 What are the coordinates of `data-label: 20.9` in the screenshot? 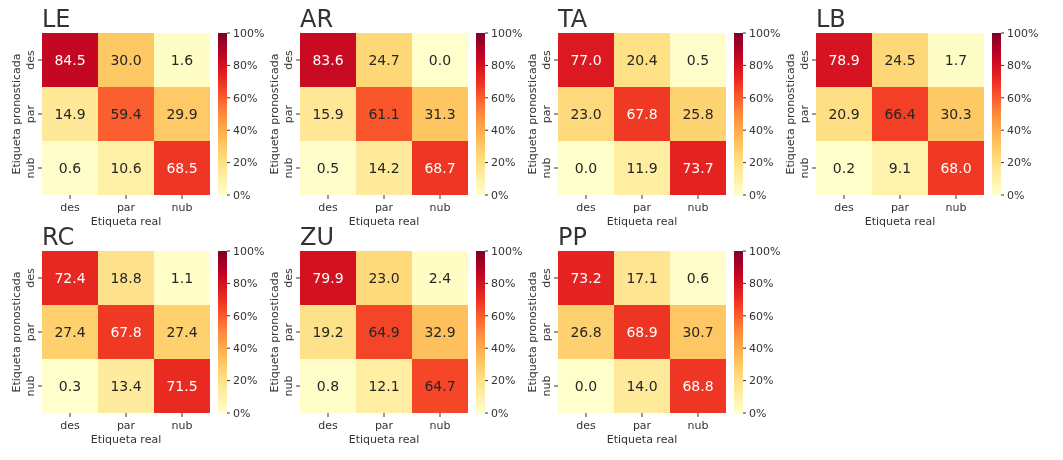 It's located at (844, 113).